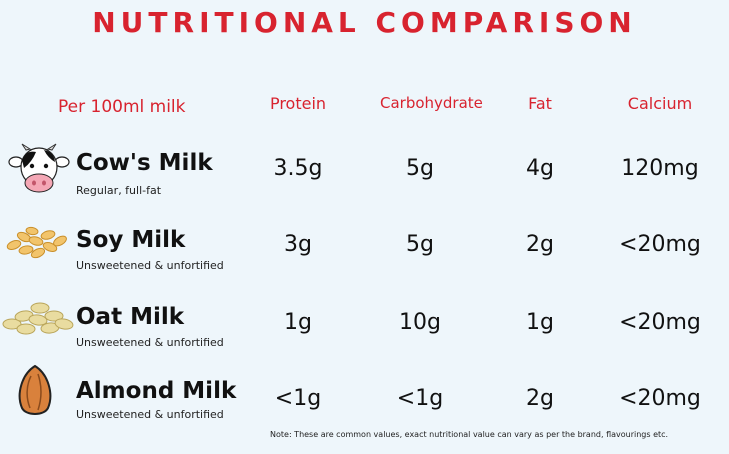  What do you see at coordinates (540, 168) in the screenshot?
I see `fat-value: 4g` at bounding box center [540, 168].